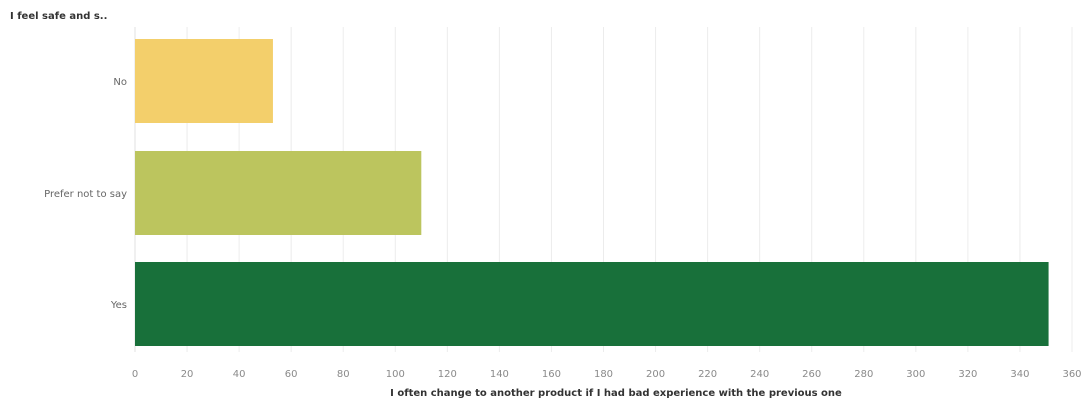 The image size is (1082, 399). Describe the element at coordinates (135, 374) in the screenshot. I see `x-tick-label: 0` at that location.